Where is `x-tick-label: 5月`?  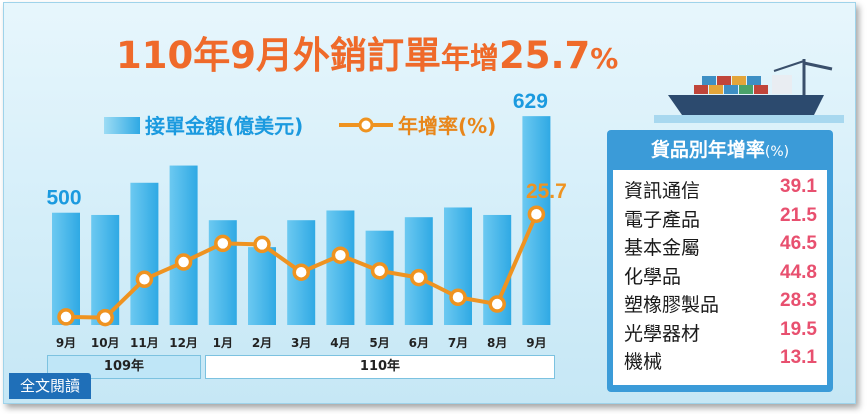 x-tick-label: 5月 is located at coordinates (379, 343).